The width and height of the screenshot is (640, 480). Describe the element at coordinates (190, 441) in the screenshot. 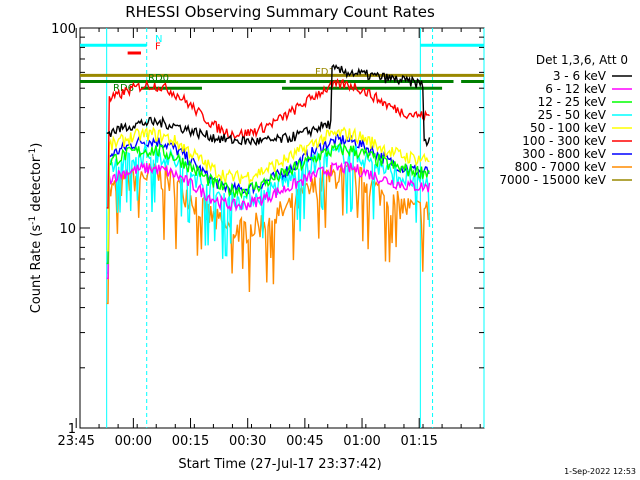

I see `x-tick-label: 00:15` at that location.